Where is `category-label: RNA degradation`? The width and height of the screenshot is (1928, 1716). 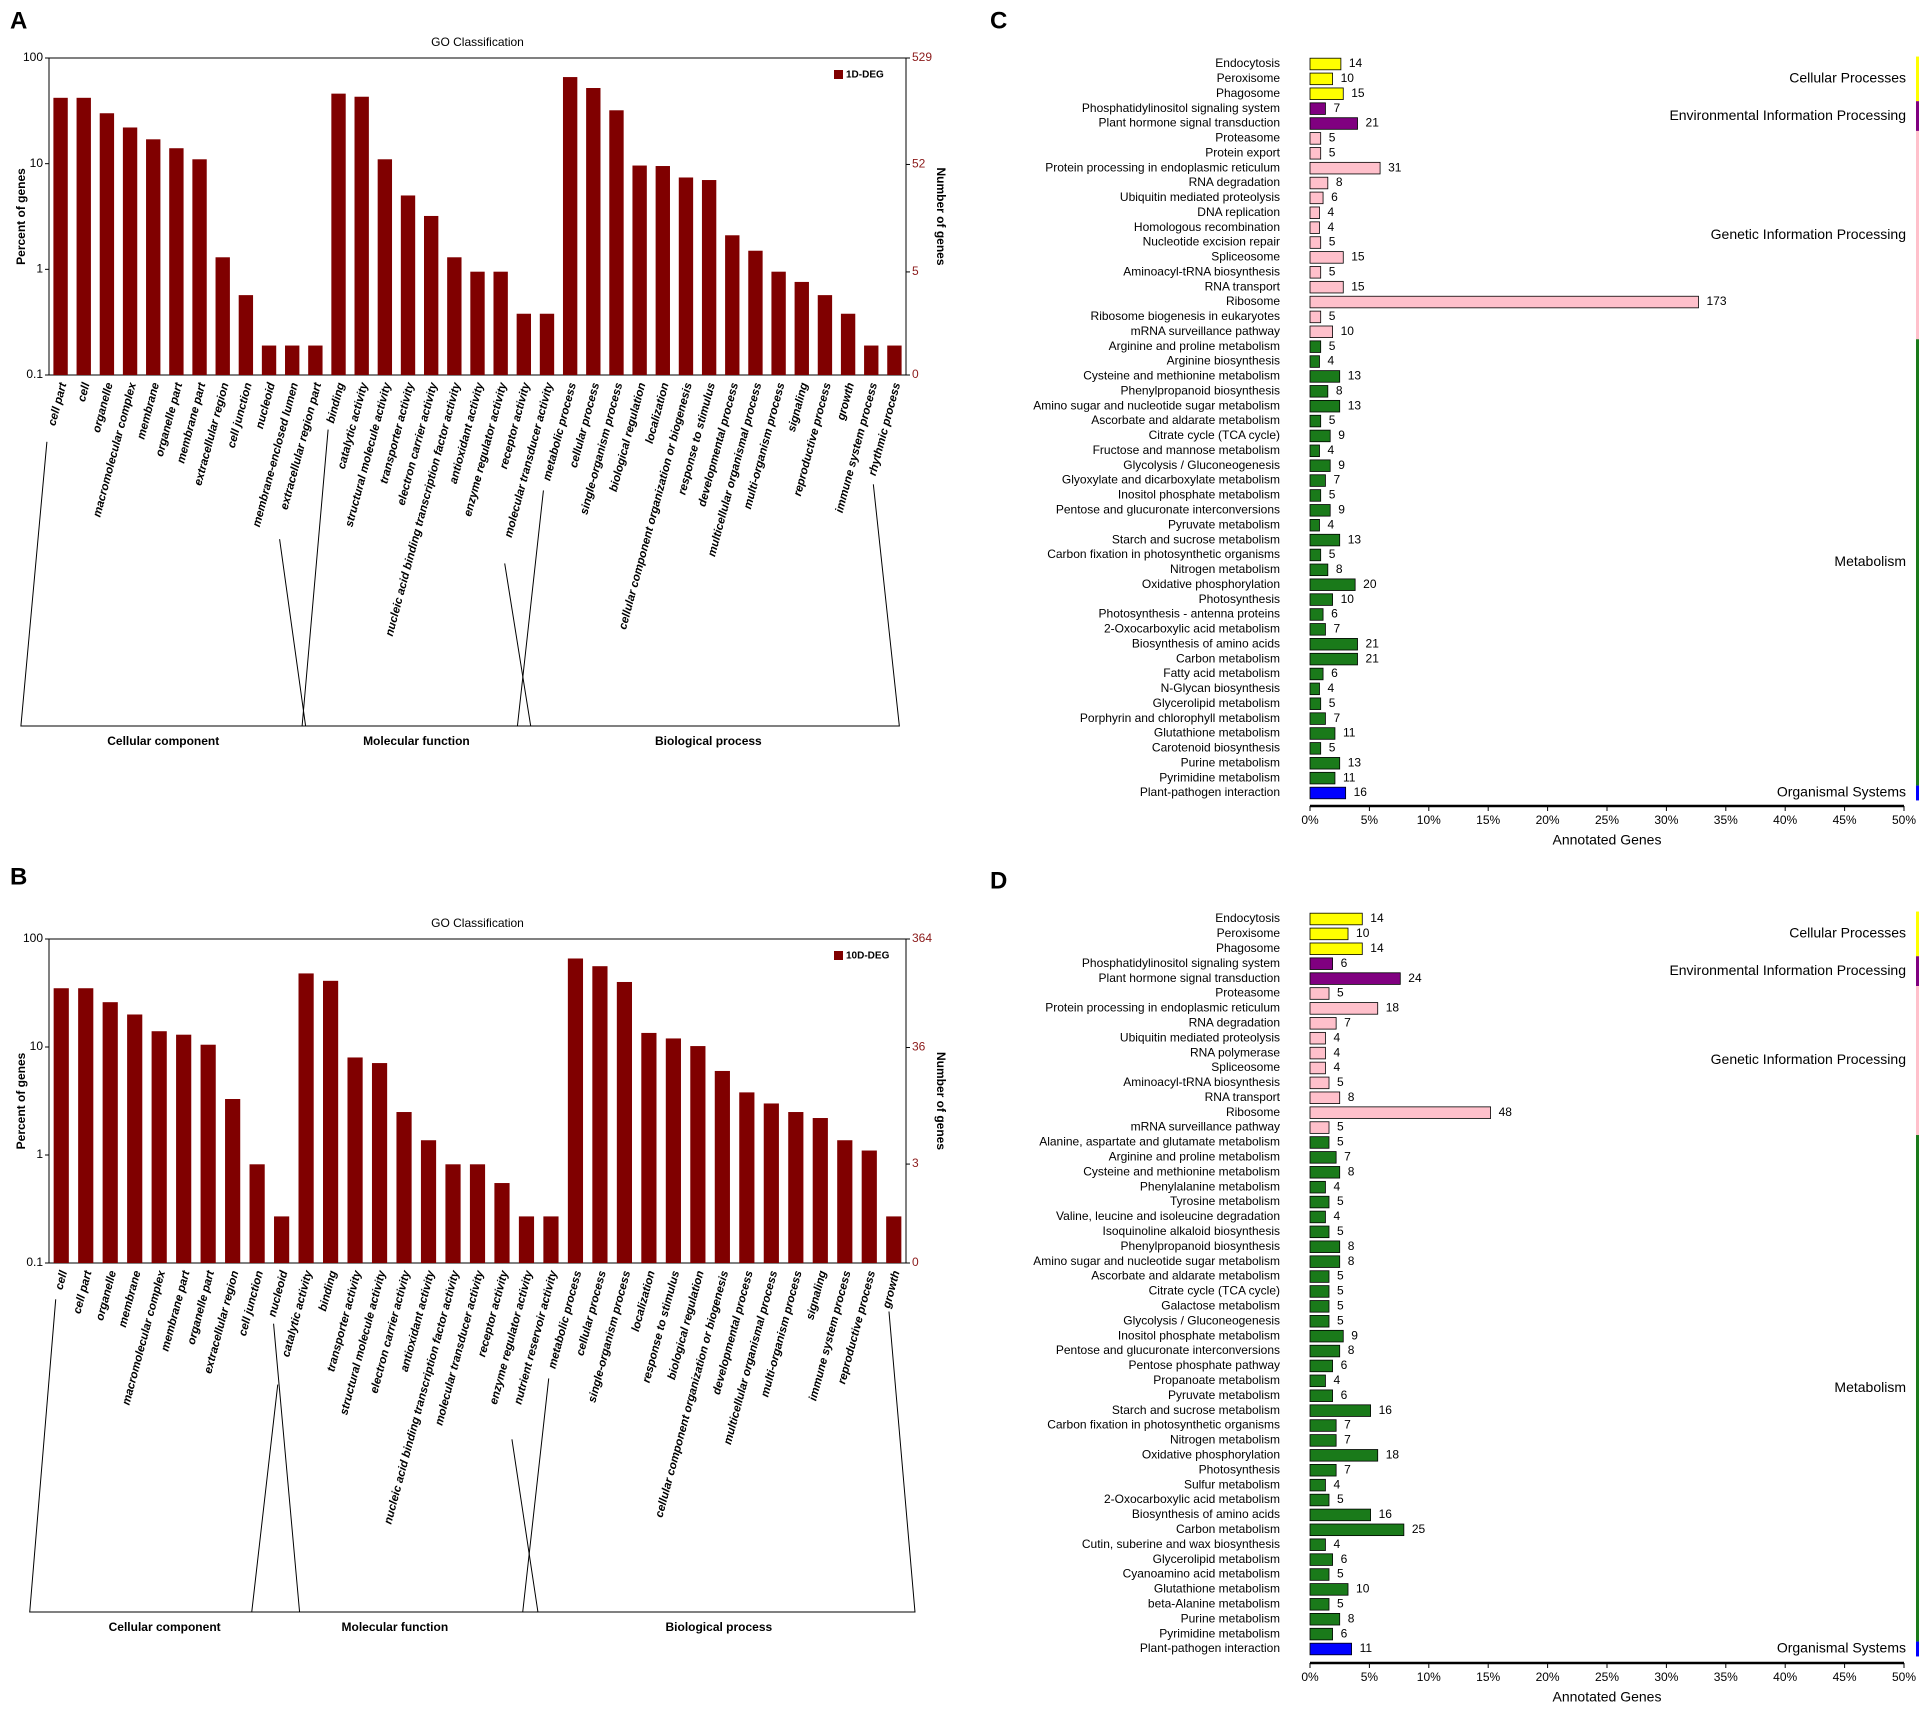
category-label: RNA degradation is located at coordinates (1234, 1022).